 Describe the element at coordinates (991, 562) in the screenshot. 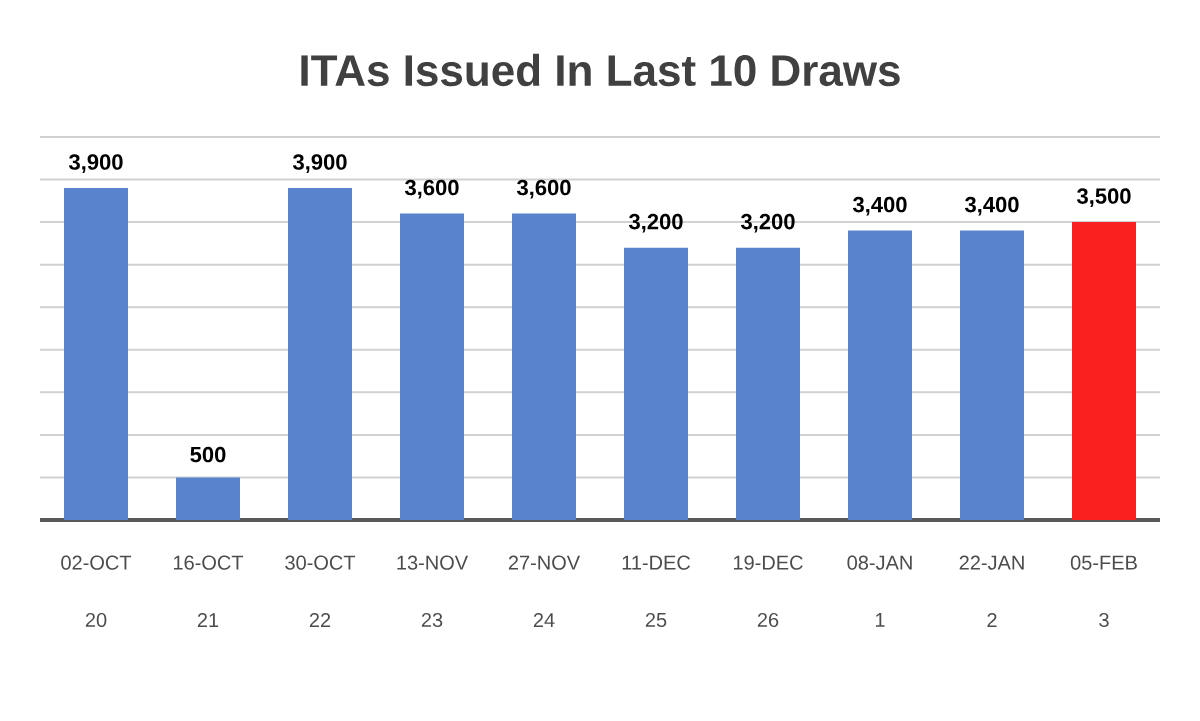

I see `x-tick-label: 22-JAN` at that location.